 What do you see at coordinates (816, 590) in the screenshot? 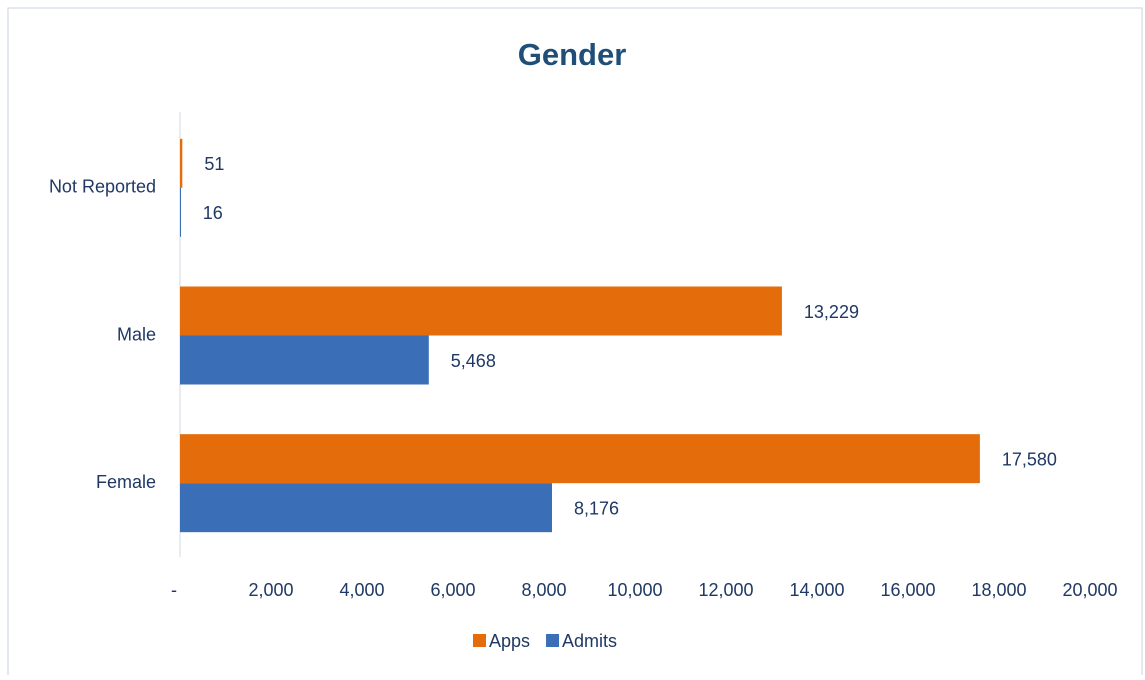
I see `x-tick-label: 14,000` at bounding box center [816, 590].